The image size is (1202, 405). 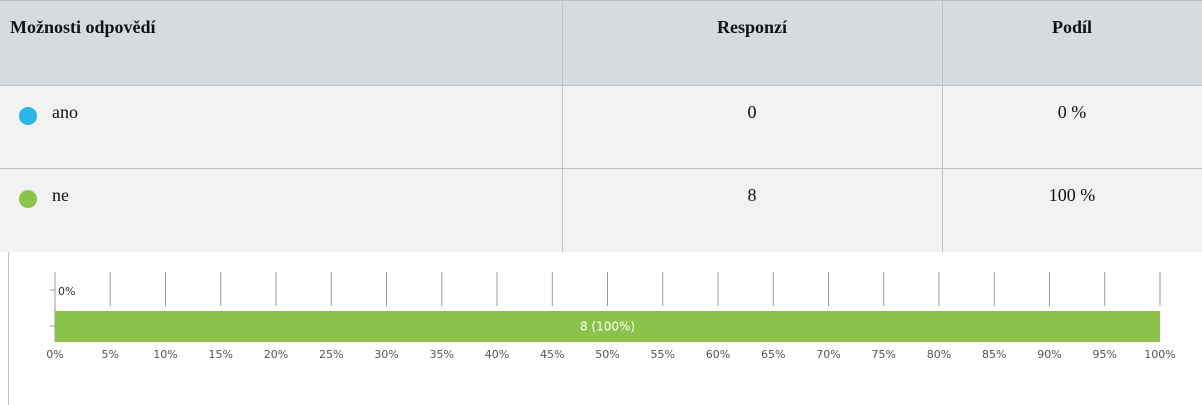 I want to click on x-tick-label: 100%, so click(x=1159, y=354).